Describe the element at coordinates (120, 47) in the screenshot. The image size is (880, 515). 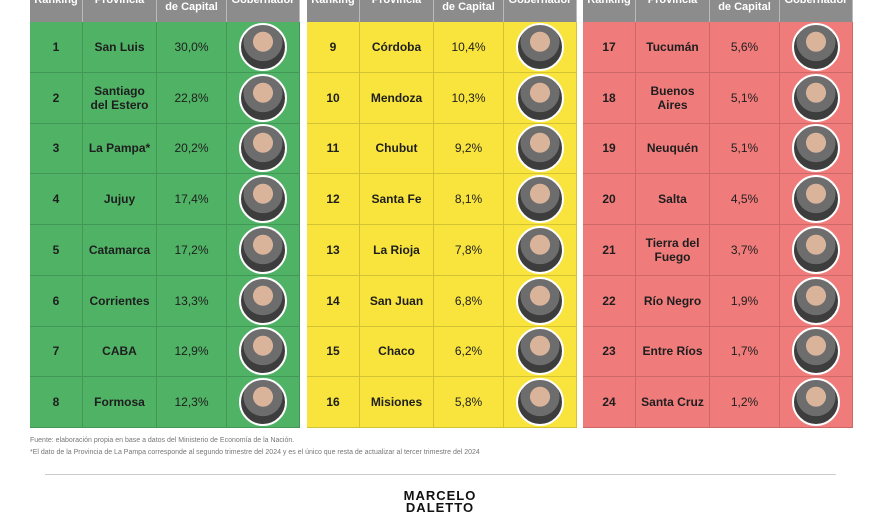
I see `province: San Luis` at that location.